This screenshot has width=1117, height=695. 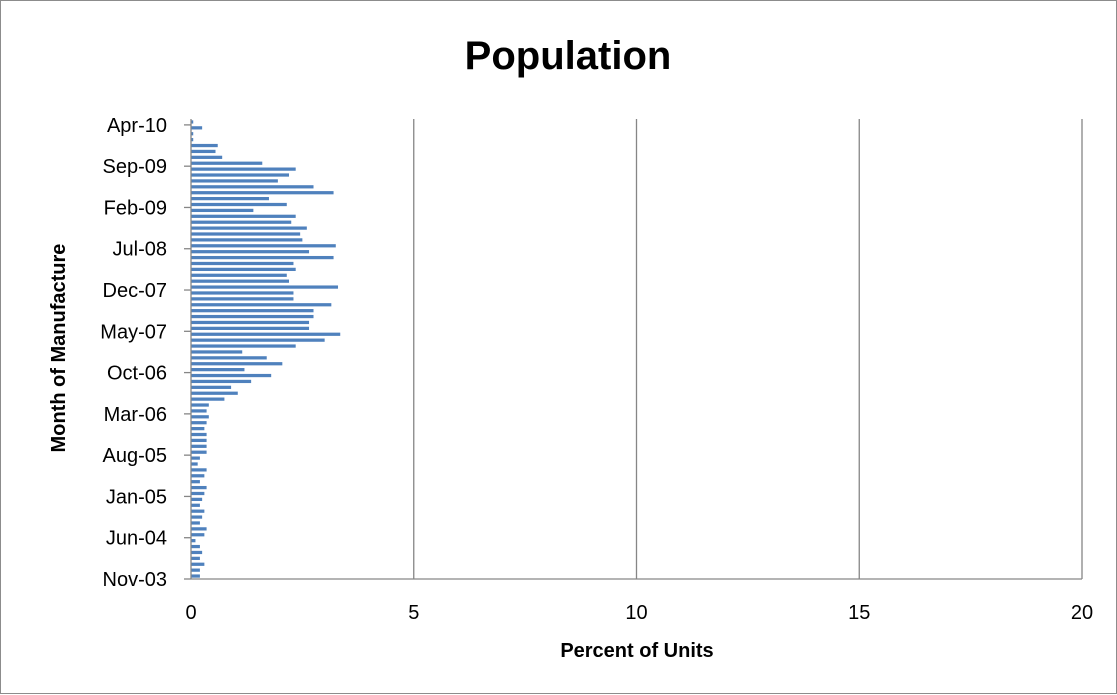 I want to click on y-tick-label: Oct-06, so click(x=137, y=374).